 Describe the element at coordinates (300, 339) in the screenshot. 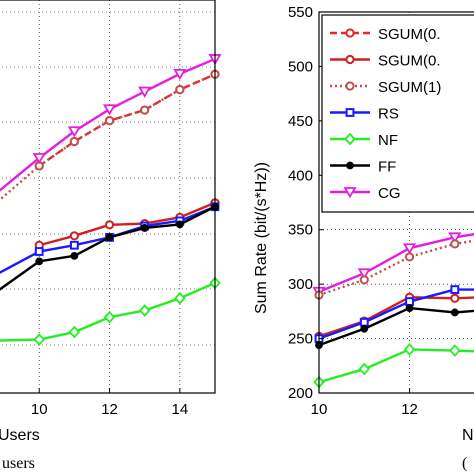

I see `y-tick-label: 250` at that location.